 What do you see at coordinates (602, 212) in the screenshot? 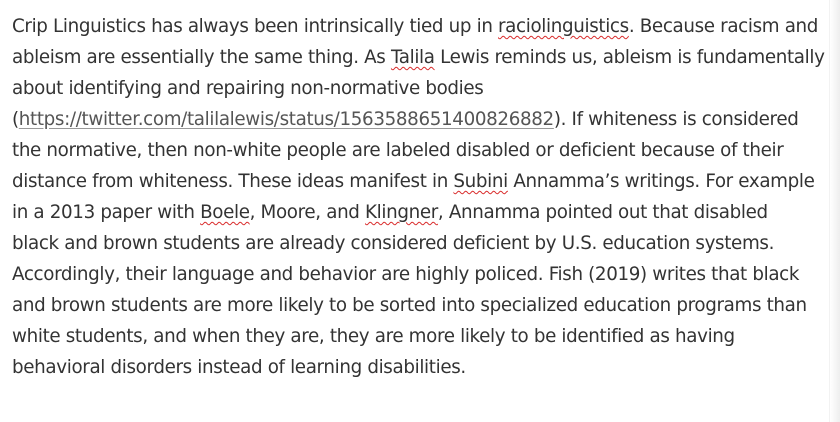
I see `text-run: , Annamma pointed out that disabled` at bounding box center [602, 212].